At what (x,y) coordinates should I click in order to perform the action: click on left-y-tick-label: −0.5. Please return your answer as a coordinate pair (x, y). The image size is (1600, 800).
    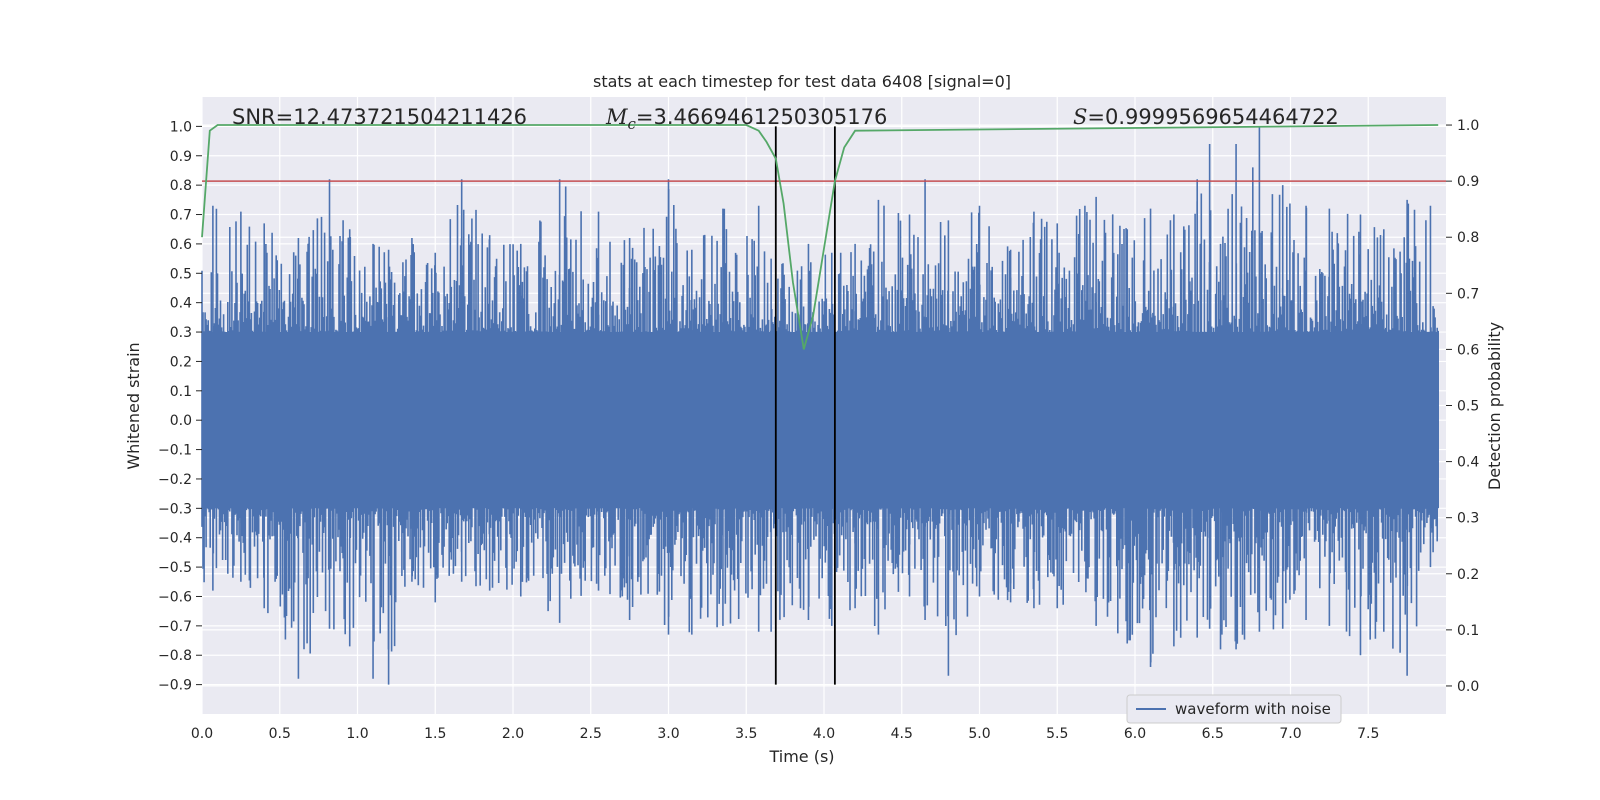
    Looking at the image, I should click on (175, 568).